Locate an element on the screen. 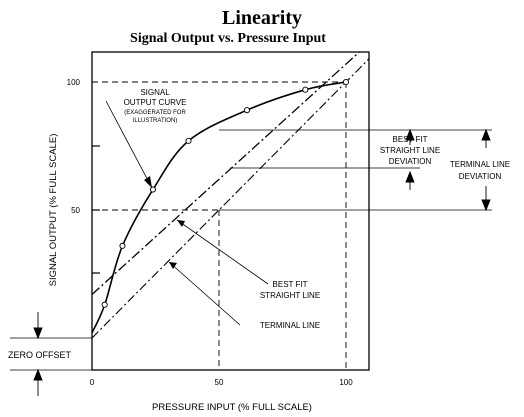 The height and width of the screenshot is (417, 524). diagram-subtitle: Signal Output vs. Pressure Input is located at coordinates (228, 38).